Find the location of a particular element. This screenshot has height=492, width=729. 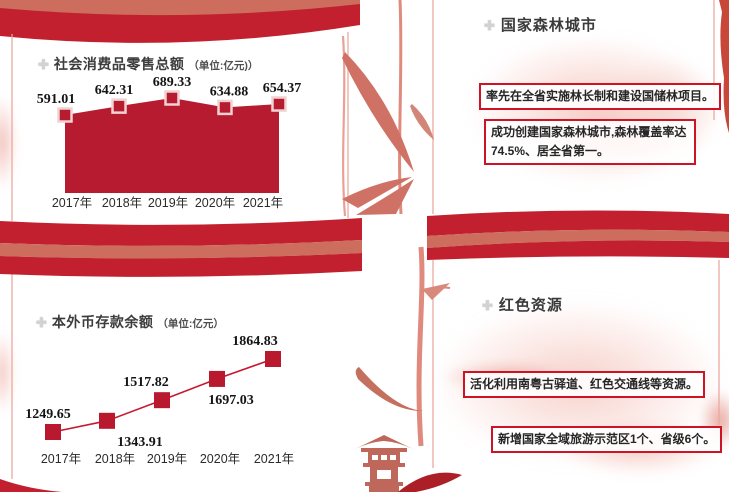

section-title-text: 国家森林城市 is located at coordinates (548, 25).